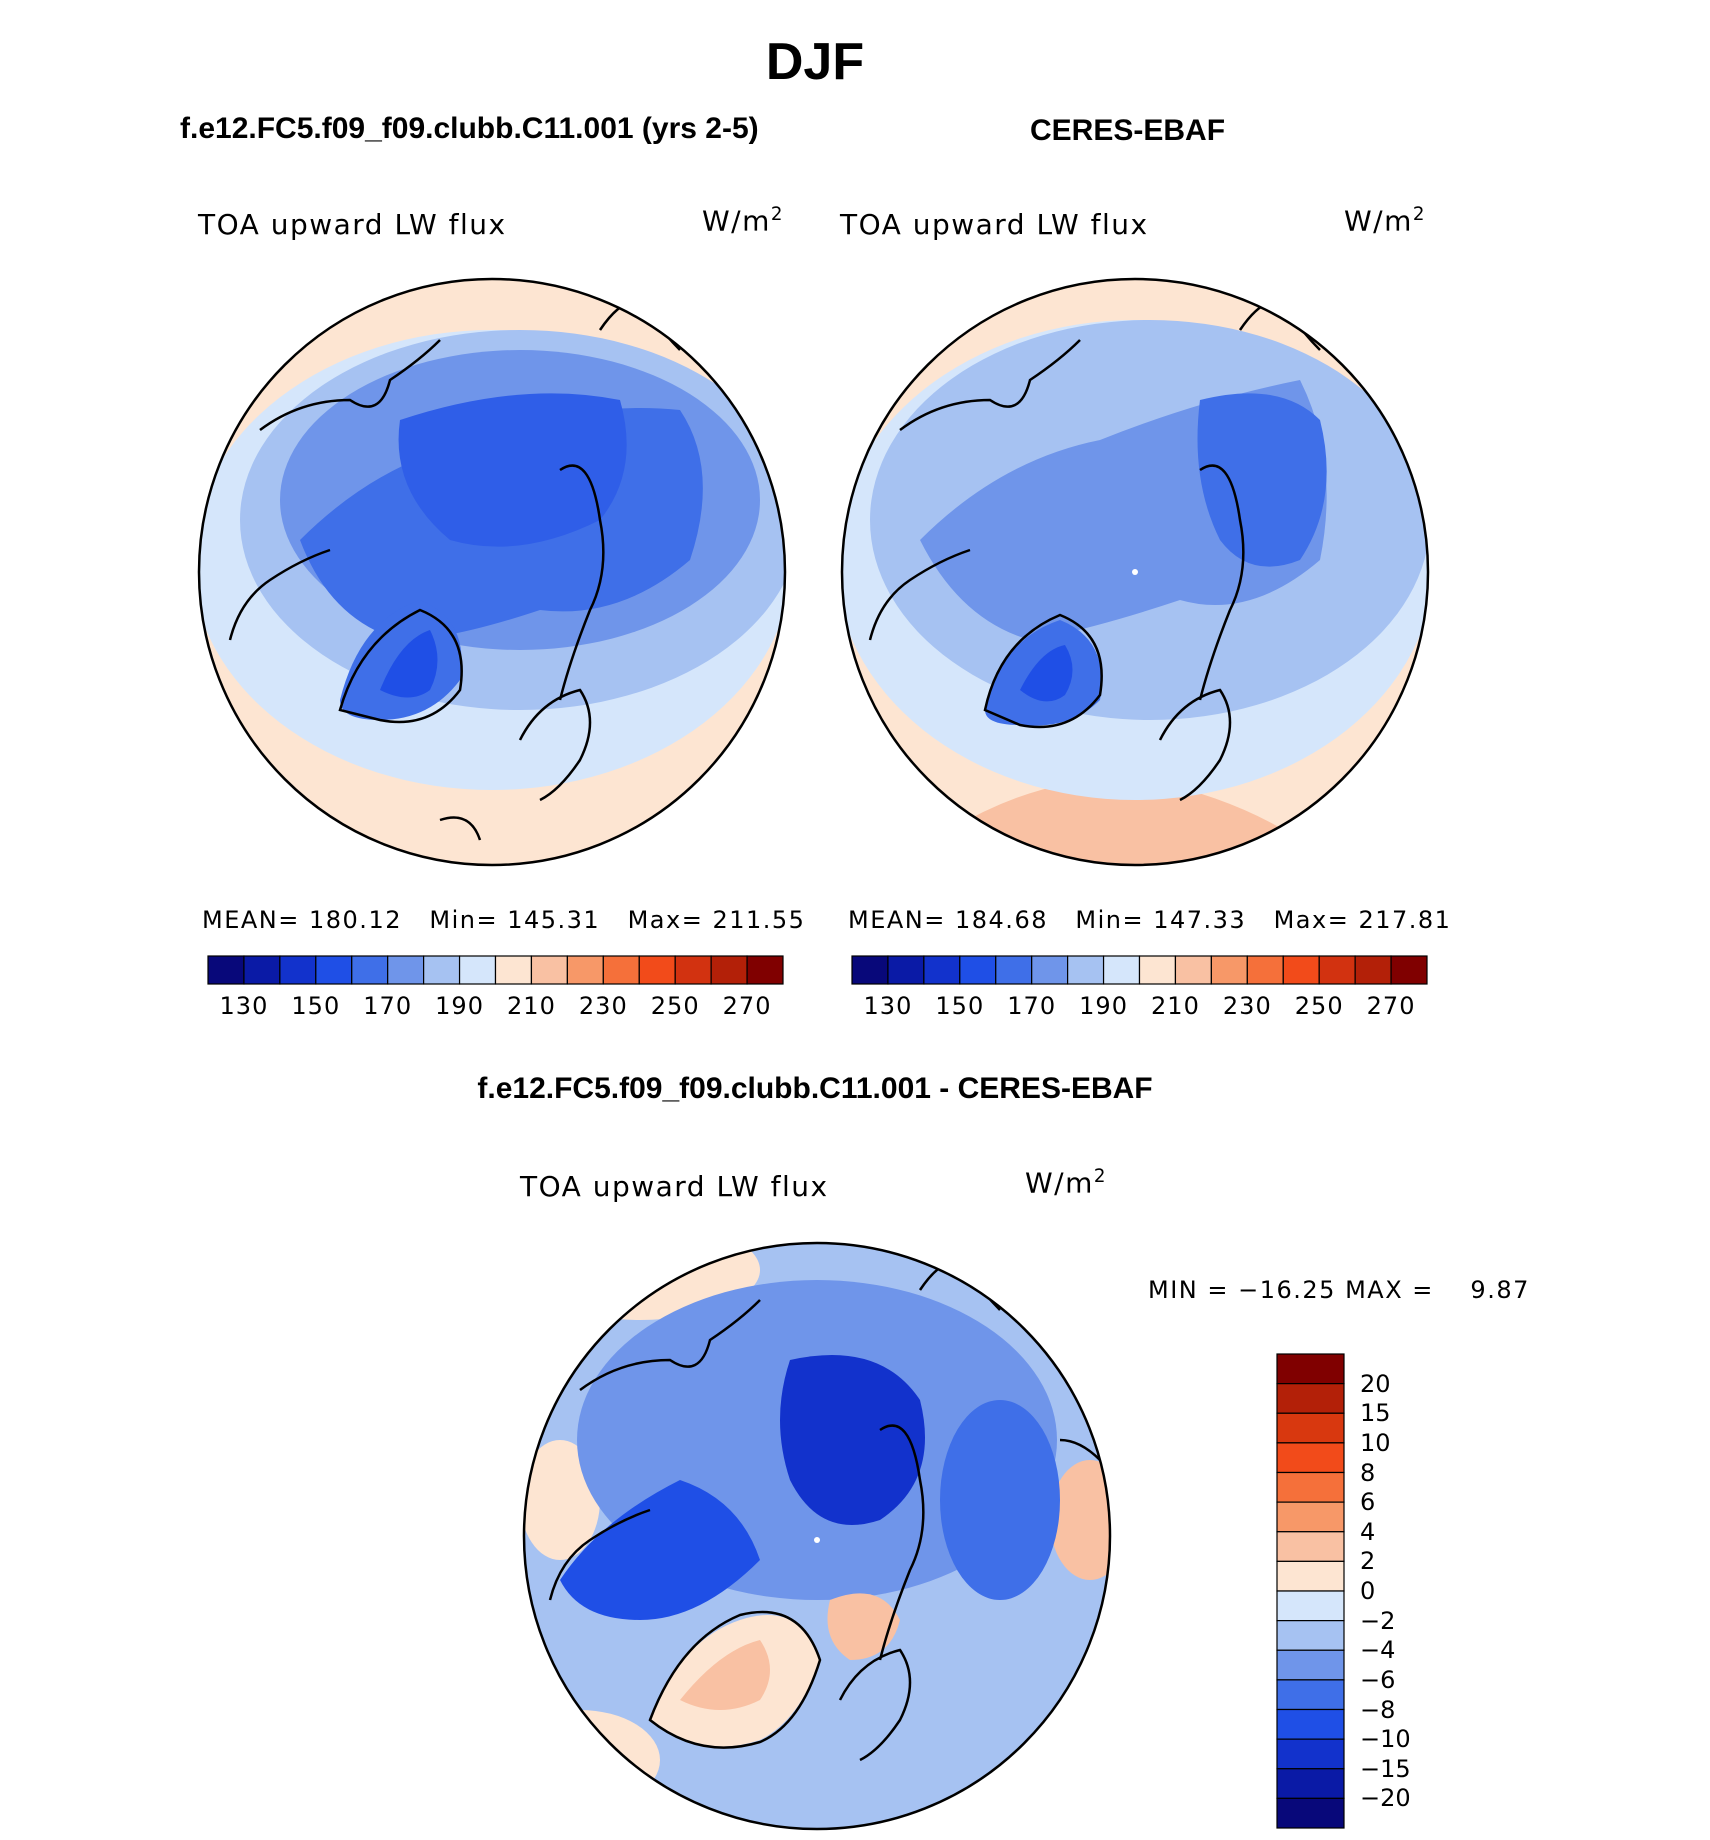 Image resolution: width=1710 pixels, height=1840 pixels. I want to click on map2-boundary, so click(1135, 572).